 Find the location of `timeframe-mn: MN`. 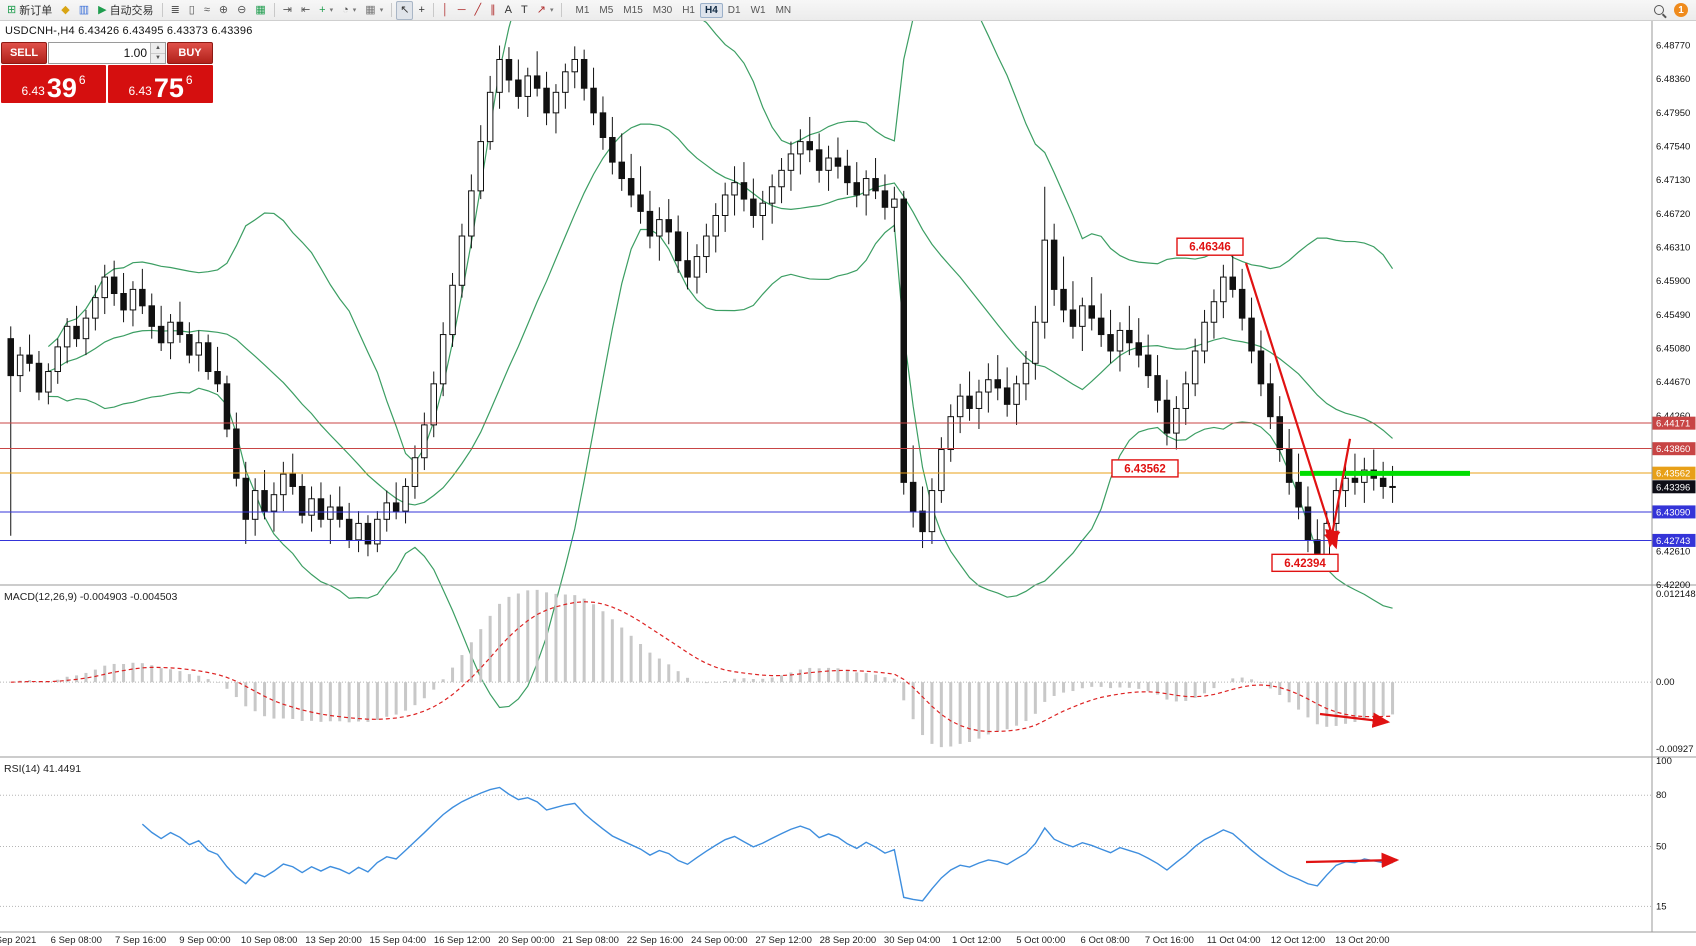

timeframe-mn: MN is located at coordinates (783, 10).